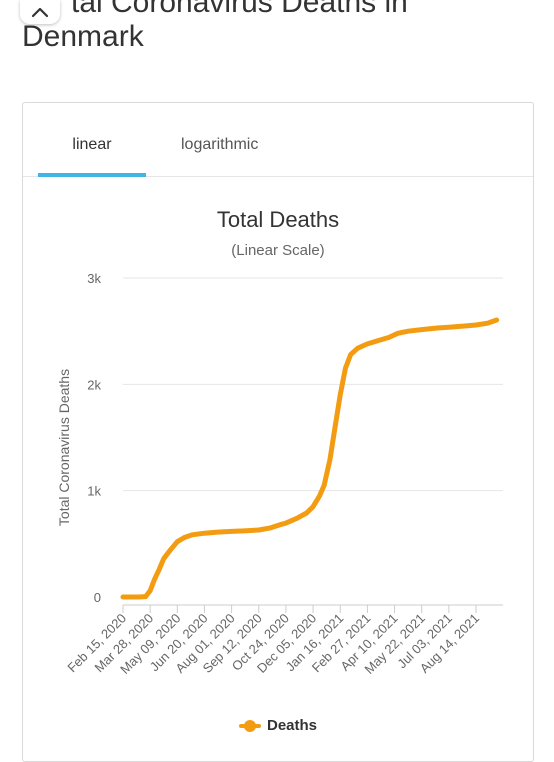 Image resolution: width=554 pixels, height=762 pixels. I want to click on tab-linear: linear, so click(92, 144).